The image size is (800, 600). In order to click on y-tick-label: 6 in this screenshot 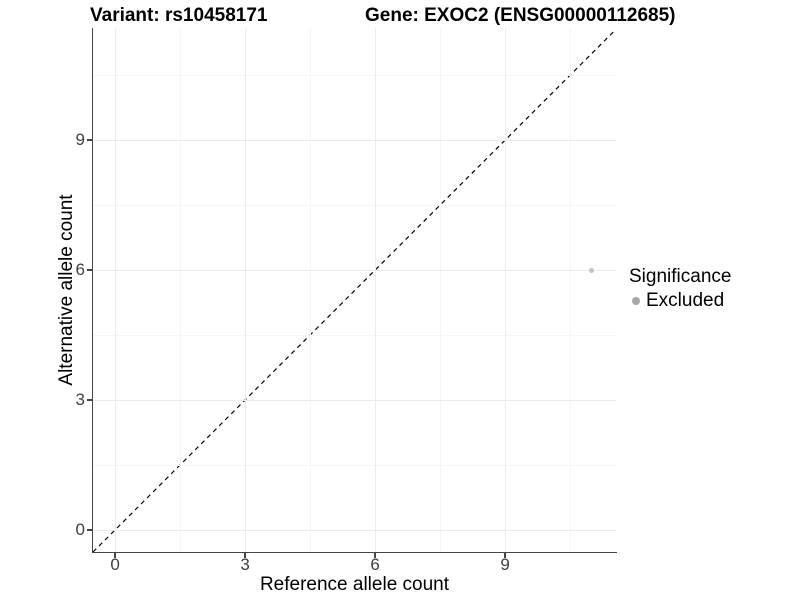, I will do `click(80, 270)`.